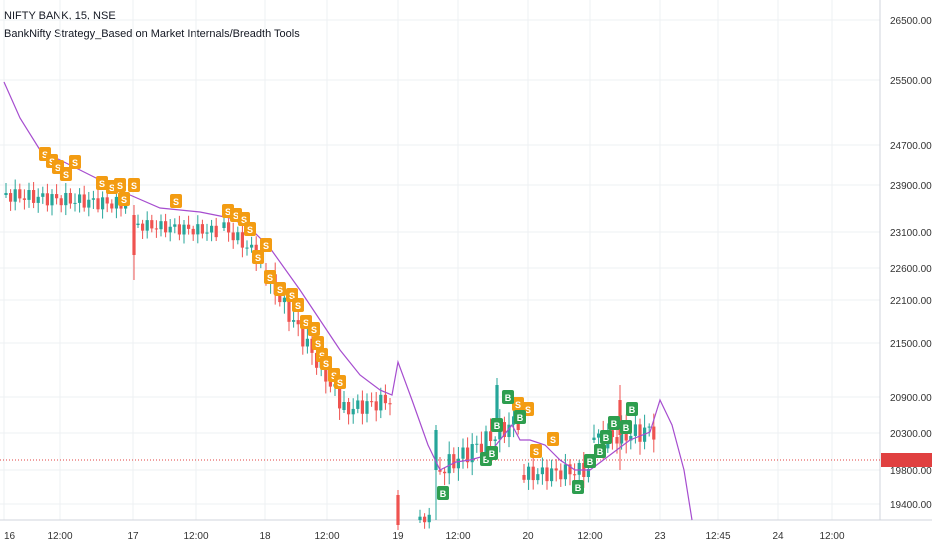 The image size is (932, 550). I want to click on x-tick-label: 12:00, so click(59, 536).